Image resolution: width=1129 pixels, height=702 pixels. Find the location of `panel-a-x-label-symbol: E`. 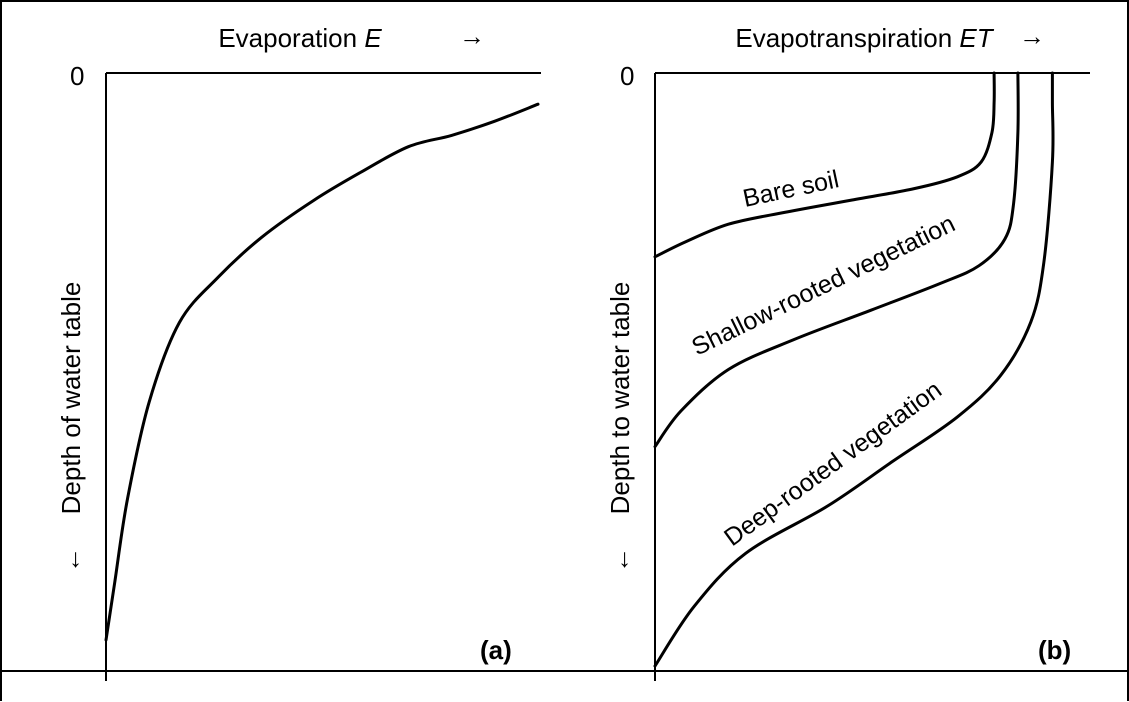

panel-a-x-label-symbol: E is located at coordinates (373, 38).